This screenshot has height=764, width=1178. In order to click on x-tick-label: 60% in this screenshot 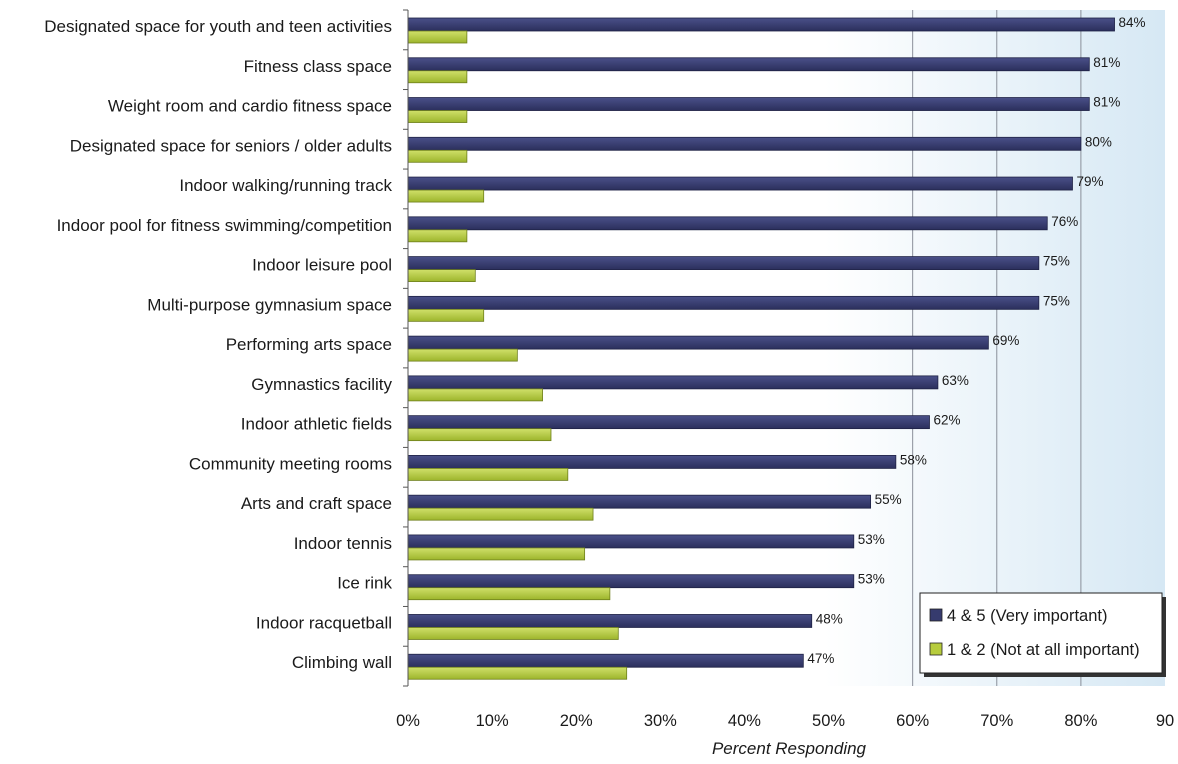, I will do `click(912, 721)`.